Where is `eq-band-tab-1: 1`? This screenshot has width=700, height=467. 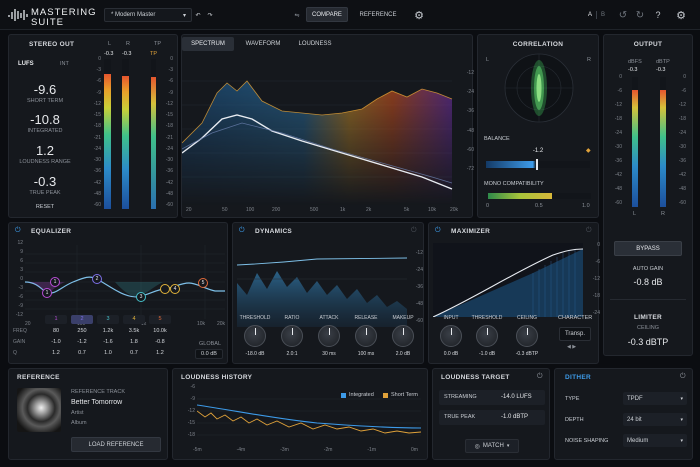 eq-band-tab-1: 1 is located at coordinates (56, 319).